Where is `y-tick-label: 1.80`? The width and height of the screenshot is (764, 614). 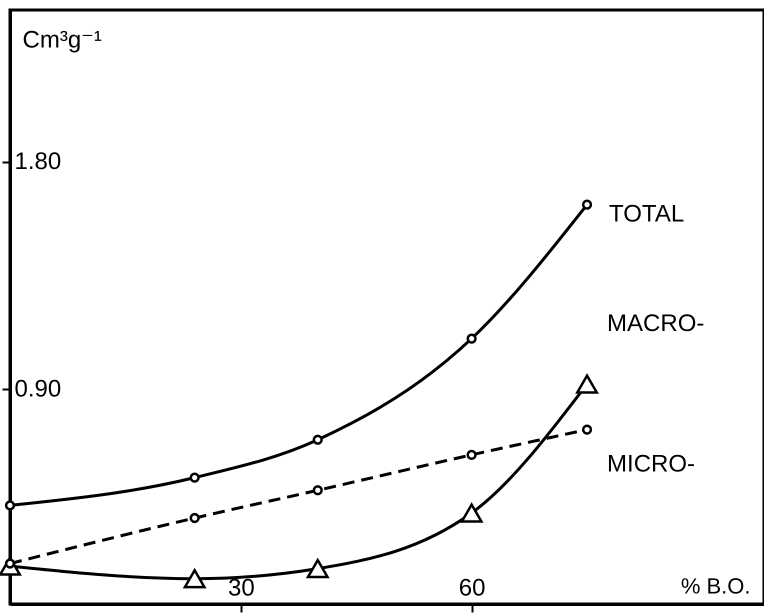 y-tick-label: 1.80 is located at coordinates (38, 162).